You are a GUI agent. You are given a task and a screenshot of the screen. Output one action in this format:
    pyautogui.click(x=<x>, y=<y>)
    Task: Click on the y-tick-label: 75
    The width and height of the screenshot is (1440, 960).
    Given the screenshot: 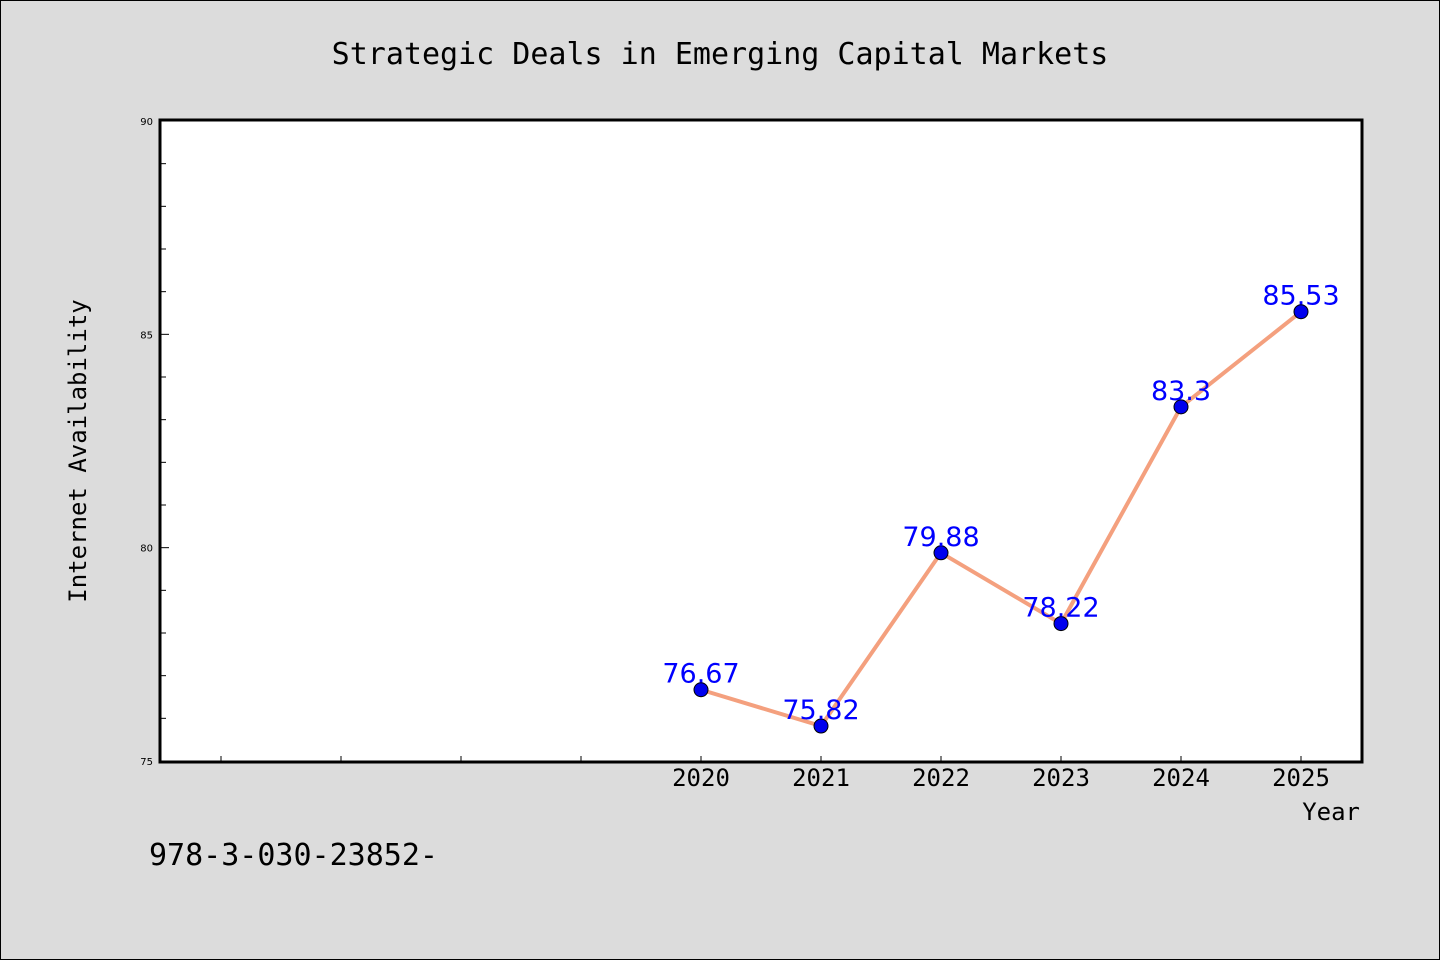 What is the action you would take?
    pyautogui.click(x=146, y=762)
    